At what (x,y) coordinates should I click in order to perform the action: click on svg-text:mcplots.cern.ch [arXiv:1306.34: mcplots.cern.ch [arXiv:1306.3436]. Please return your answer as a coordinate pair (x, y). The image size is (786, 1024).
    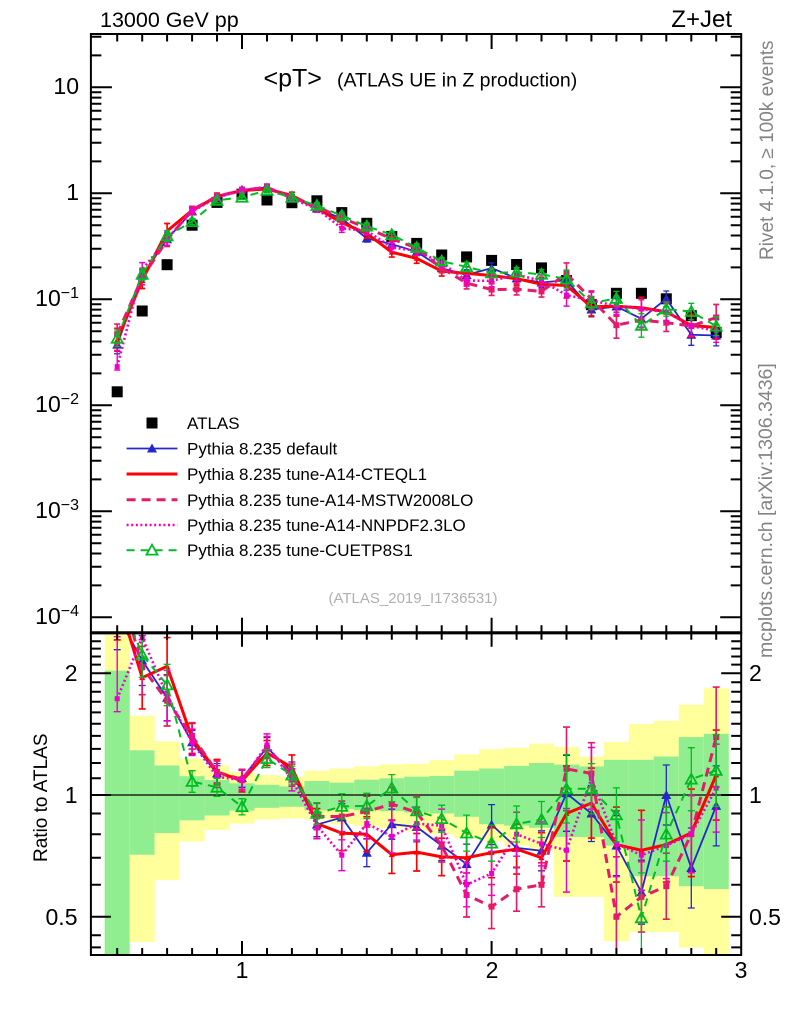
    Looking at the image, I should click on (766, 510).